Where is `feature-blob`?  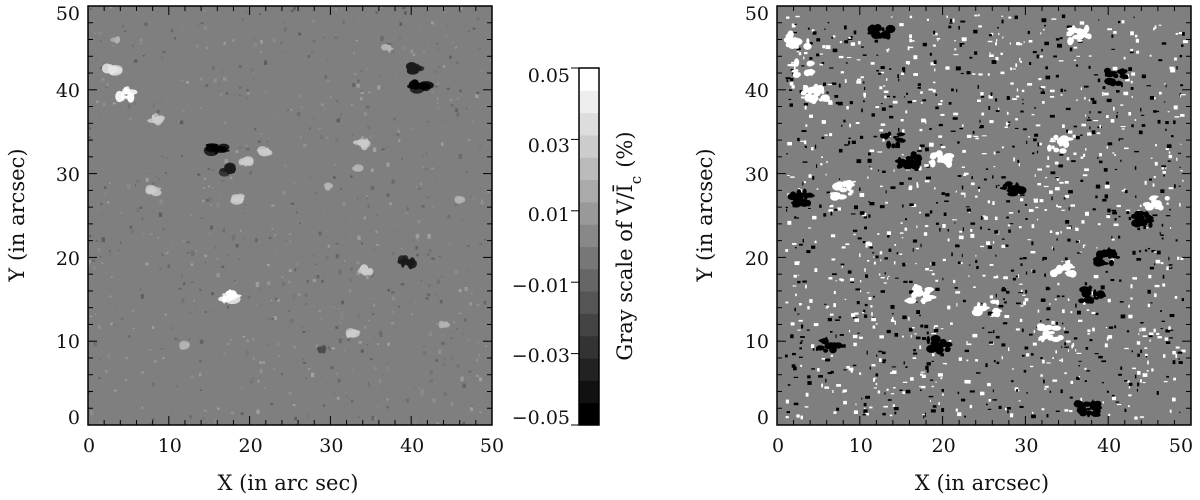 feature-blob is located at coordinates (127, 90).